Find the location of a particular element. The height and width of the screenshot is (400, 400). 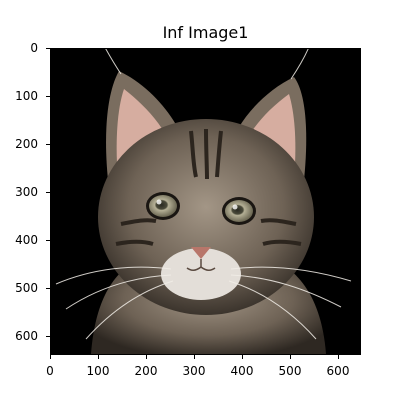

x-tick-label: 200 is located at coordinates (146, 371).